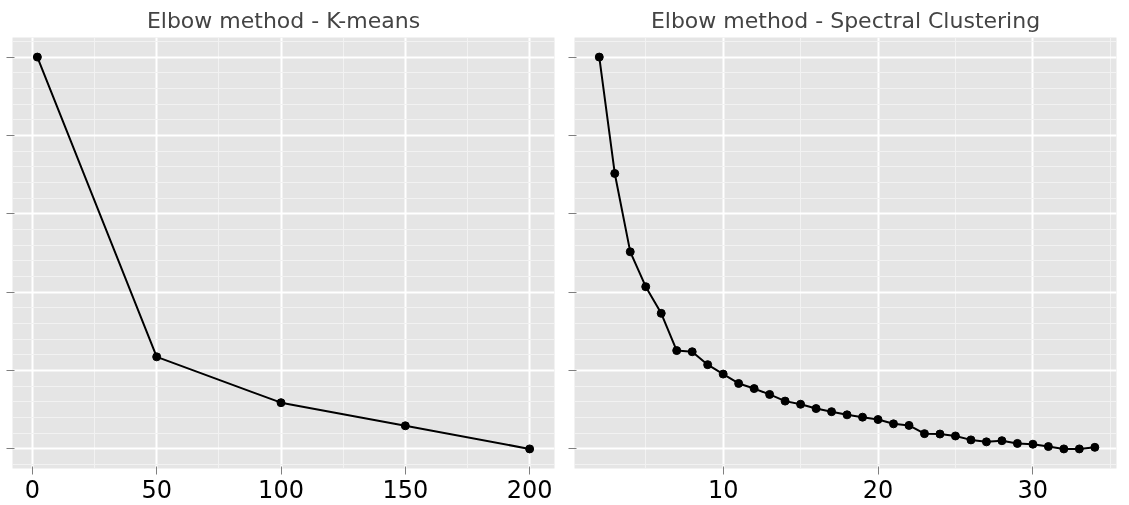  Describe the element at coordinates (1033, 489) in the screenshot. I see `x-tick-label: 30` at that location.